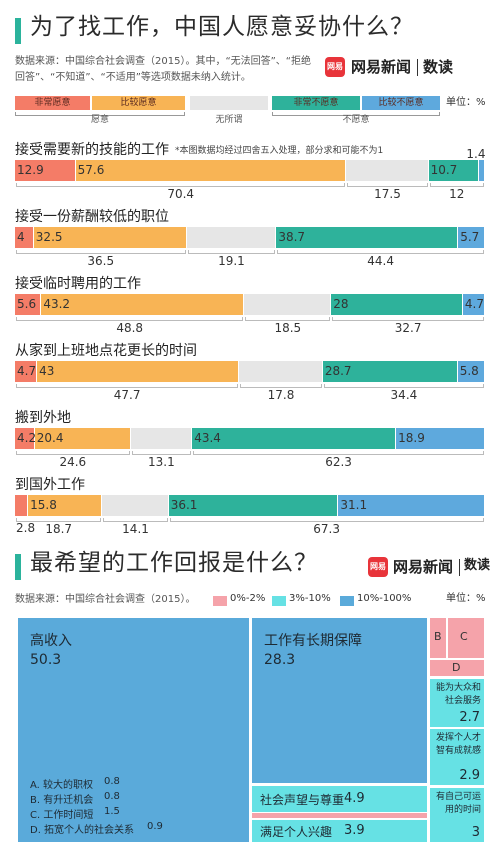 This screenshot has width=500, height=864. I want to click on segment-label: 38.7, so click(292, 237).